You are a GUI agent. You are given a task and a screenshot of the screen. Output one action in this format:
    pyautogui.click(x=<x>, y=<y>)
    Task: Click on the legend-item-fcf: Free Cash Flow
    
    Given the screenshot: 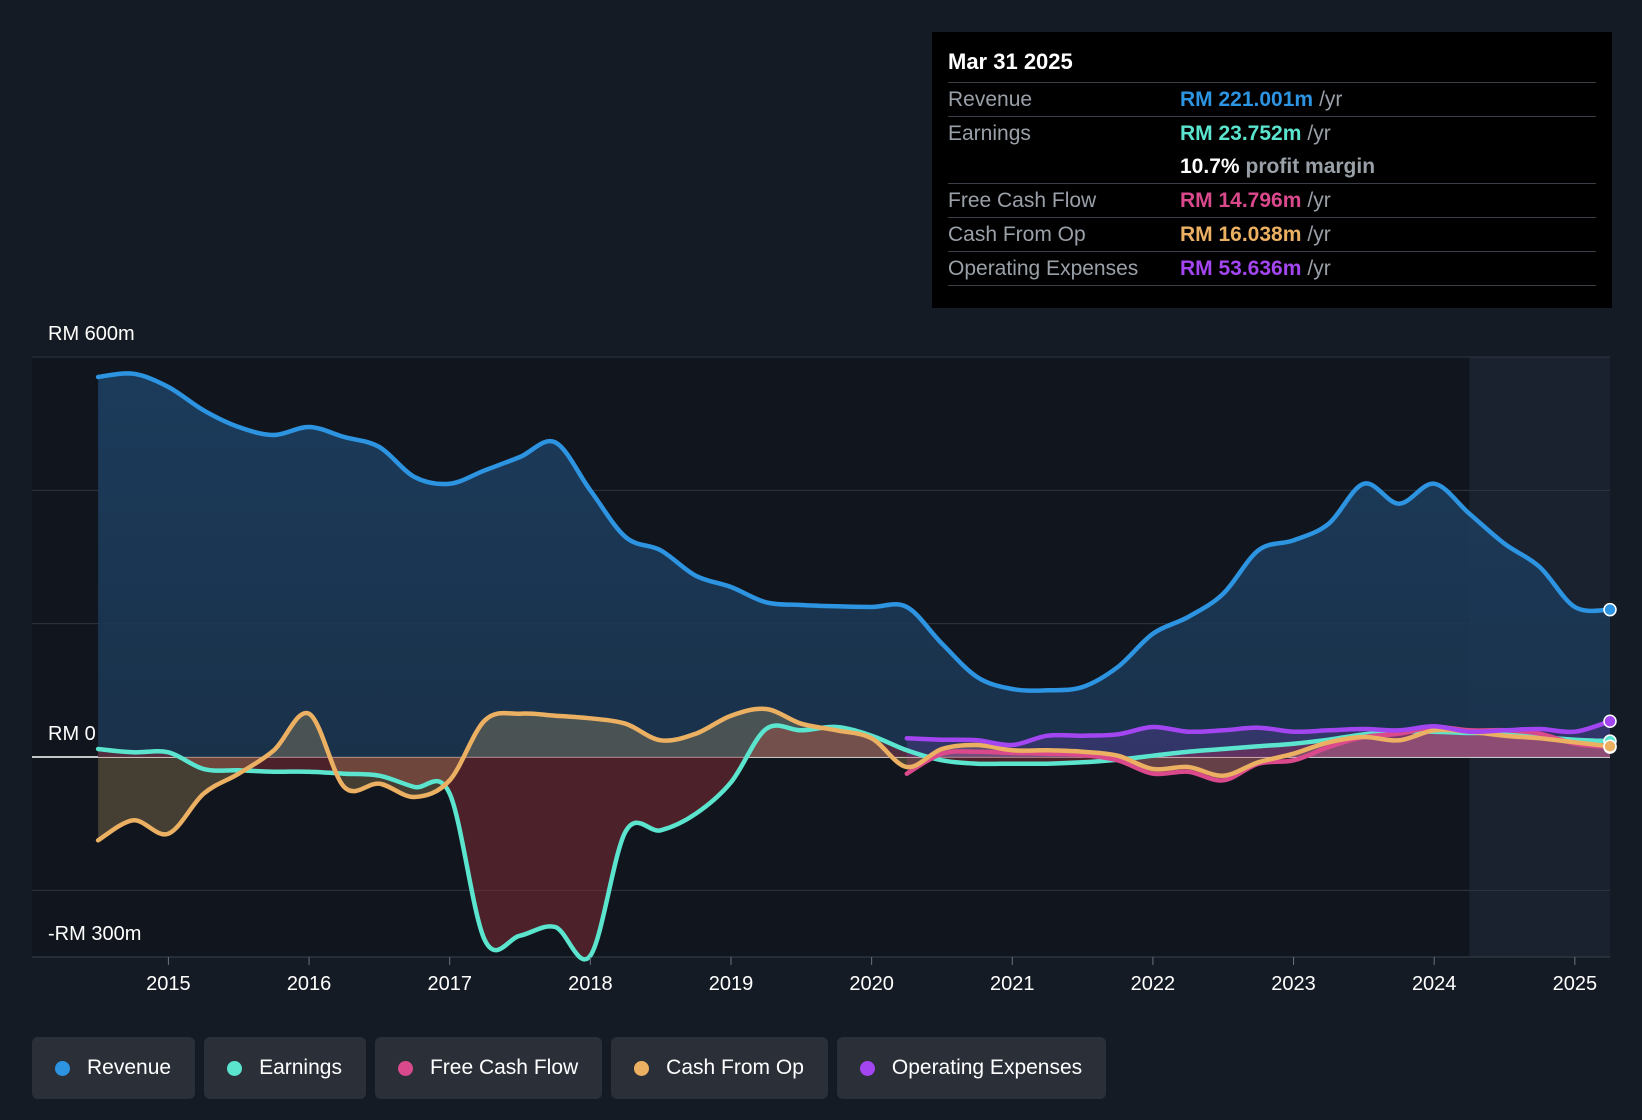 What is the action you would take?
    pyautogui.click(x=488, y=1068)
    